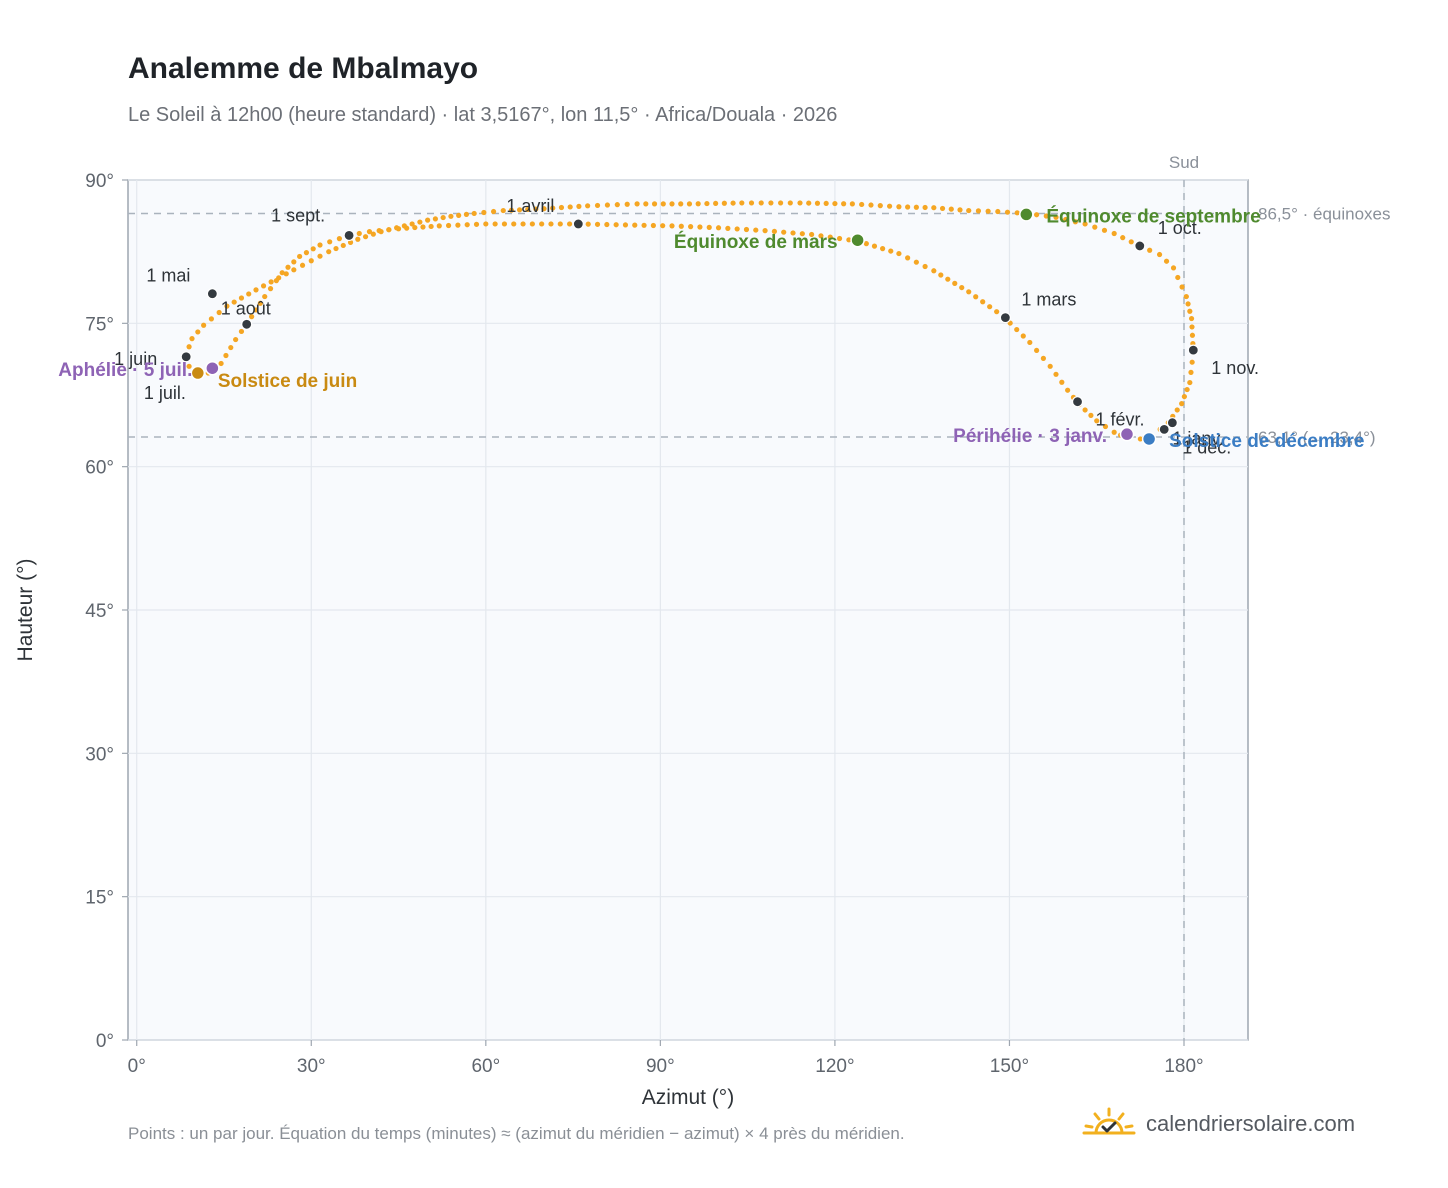  What do you see at coordinates (1109, 1121) in the screenshot?
I see `sun-check-icon` at bounding box center [1109, 1121].